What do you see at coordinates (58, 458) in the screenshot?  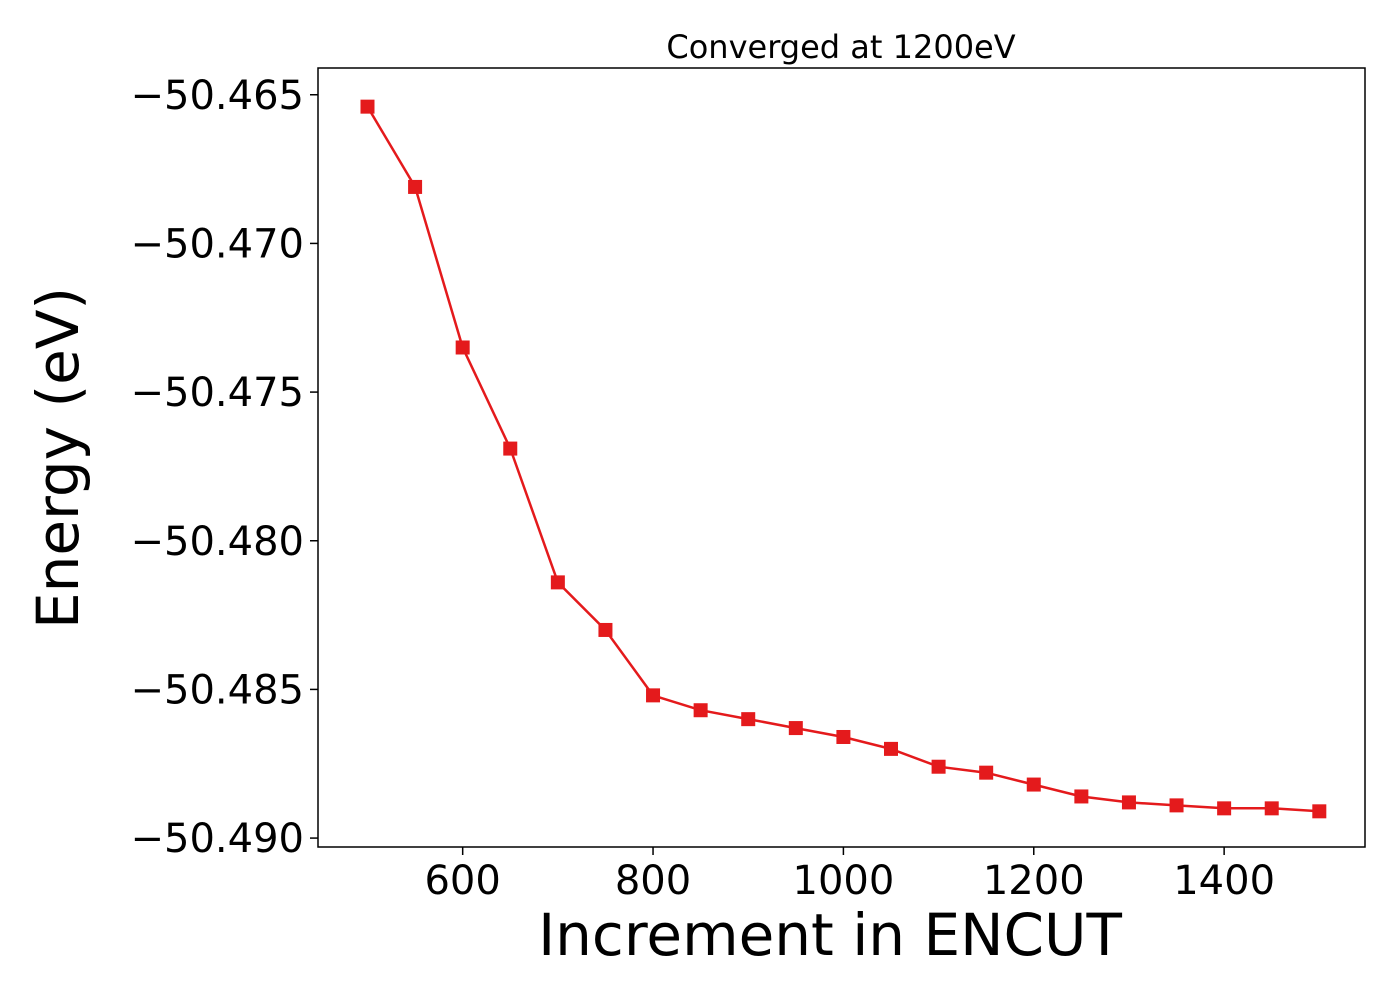 I see `y-axis-label: Energy (eV)` at bounding box center [58, 458].